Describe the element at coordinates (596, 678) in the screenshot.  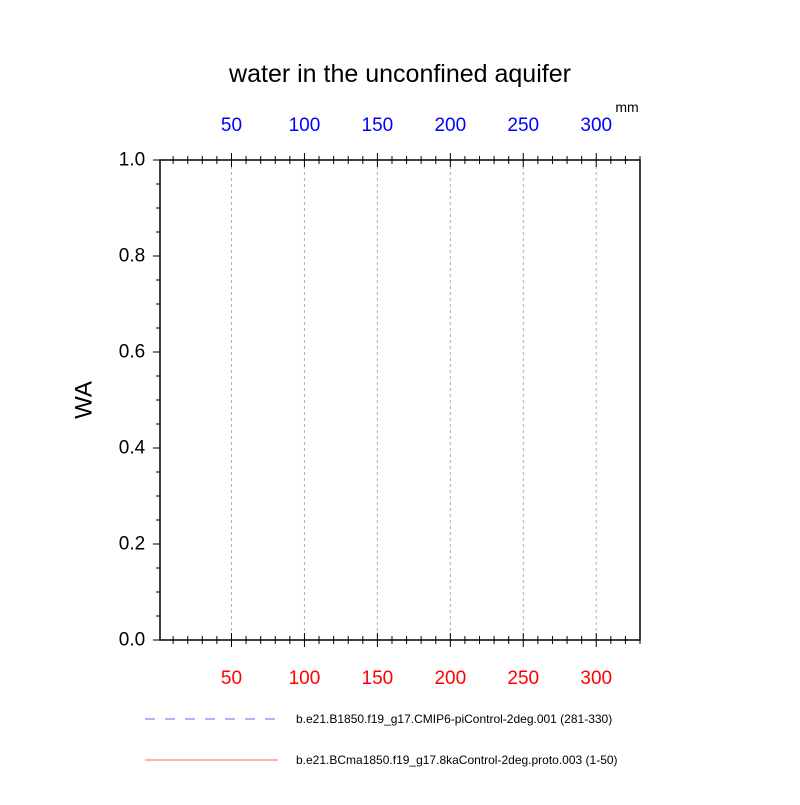
I see `x-tick-label-bottom: 300` at that location.